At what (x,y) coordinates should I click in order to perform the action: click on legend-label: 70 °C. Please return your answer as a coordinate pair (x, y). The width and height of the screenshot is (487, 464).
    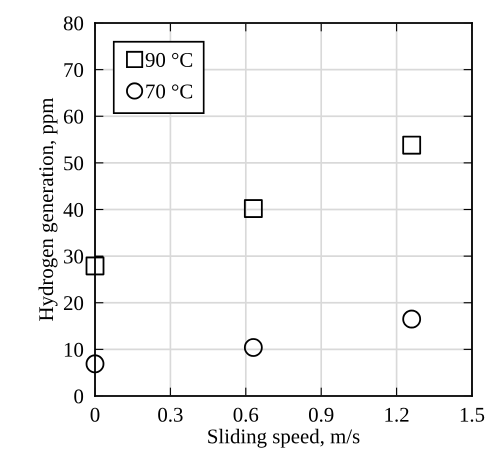
    Looking at the image, I should click on (169, 91).